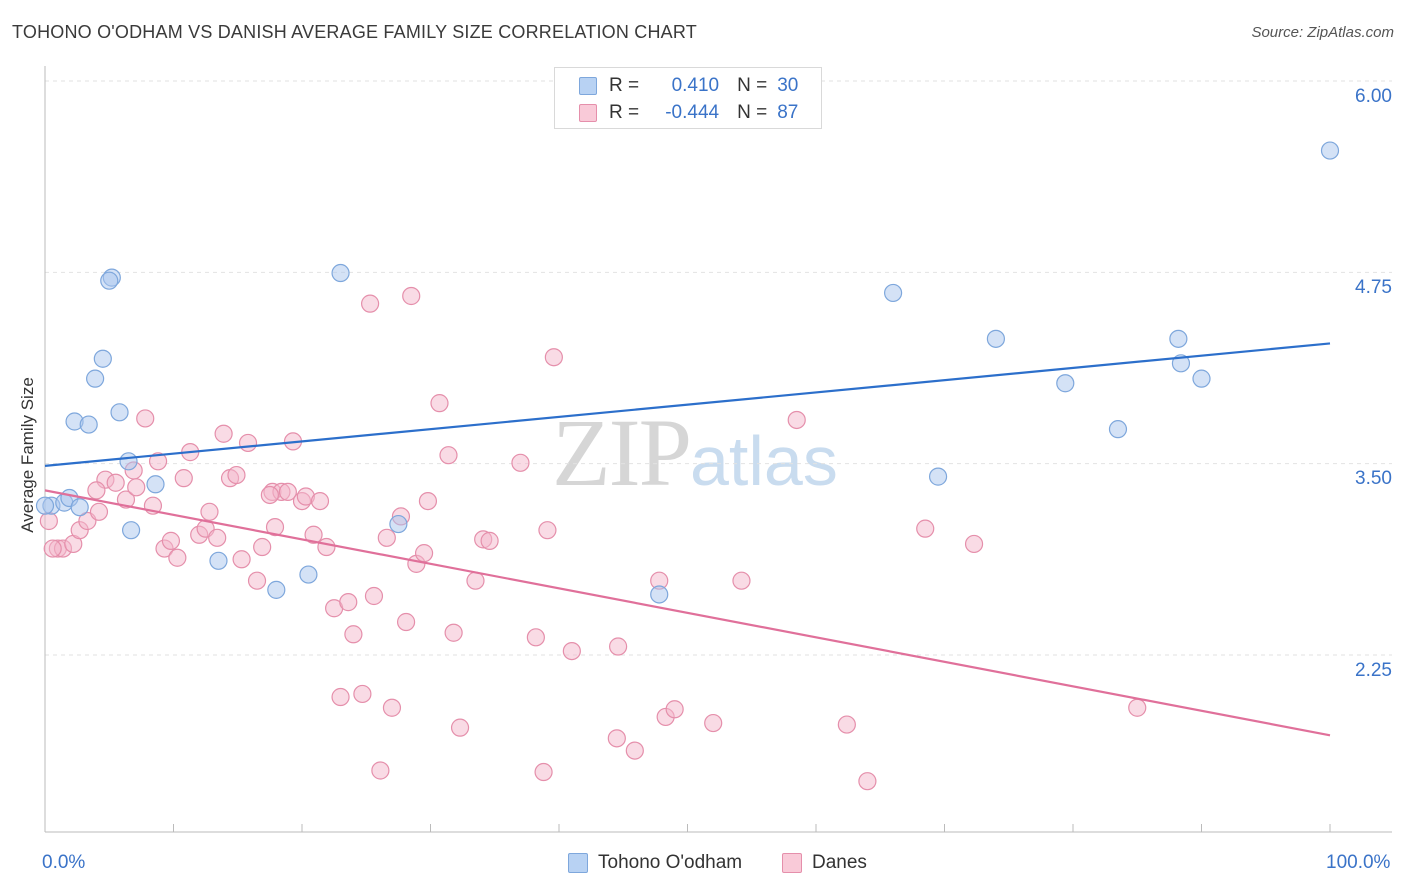 The height and width of the screenshot is (892, 1406). I want to click on x-tick-label-max: 100.0%, so click(1358, 862).